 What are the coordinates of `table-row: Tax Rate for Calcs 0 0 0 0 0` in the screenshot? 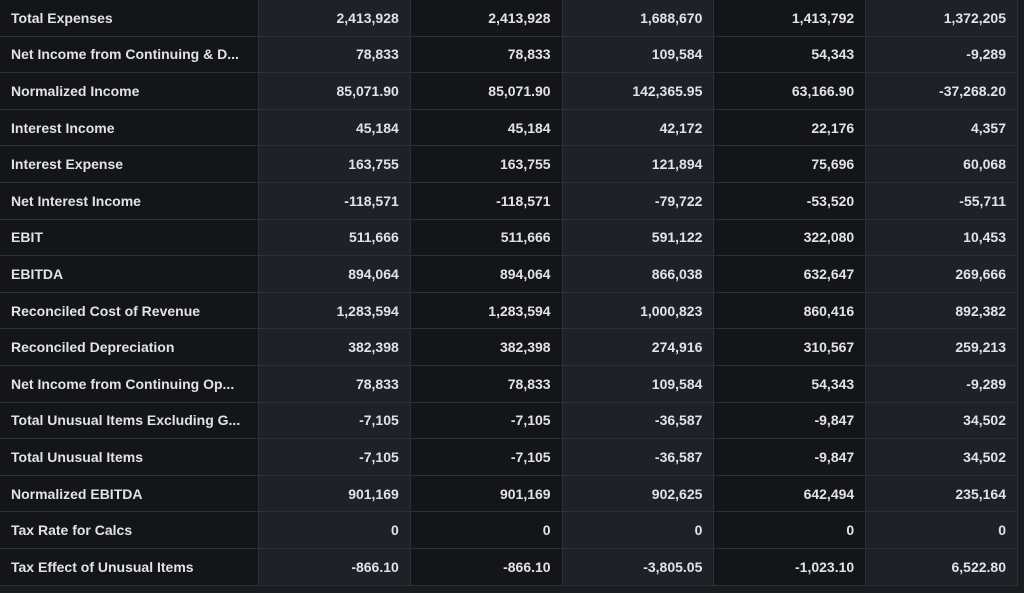 It's located at (509, 530).